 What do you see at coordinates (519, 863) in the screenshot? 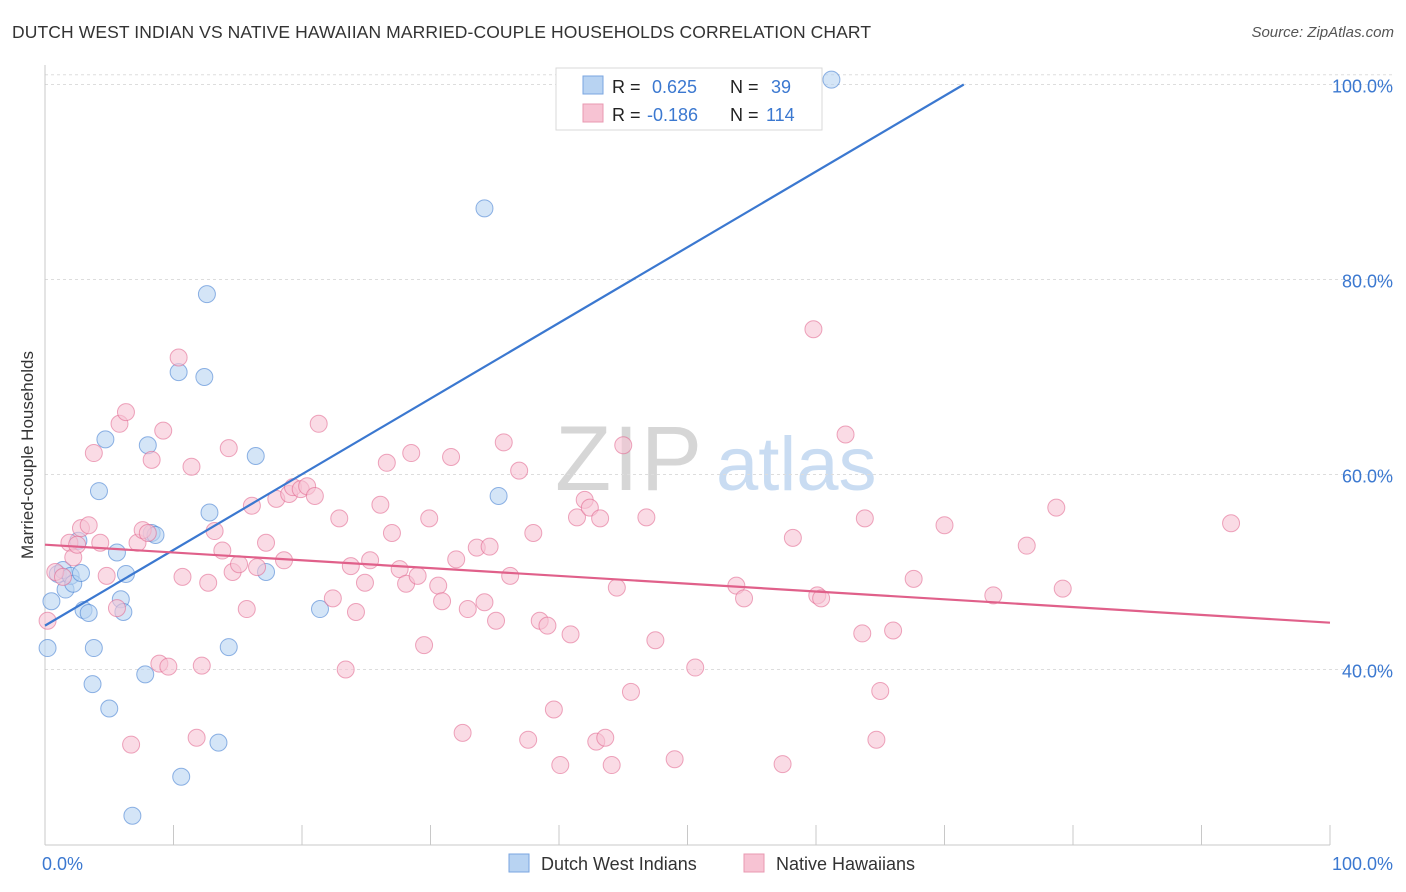
I see `legend-swatch-dutch-west-indians` at bounding box center [519, 863].